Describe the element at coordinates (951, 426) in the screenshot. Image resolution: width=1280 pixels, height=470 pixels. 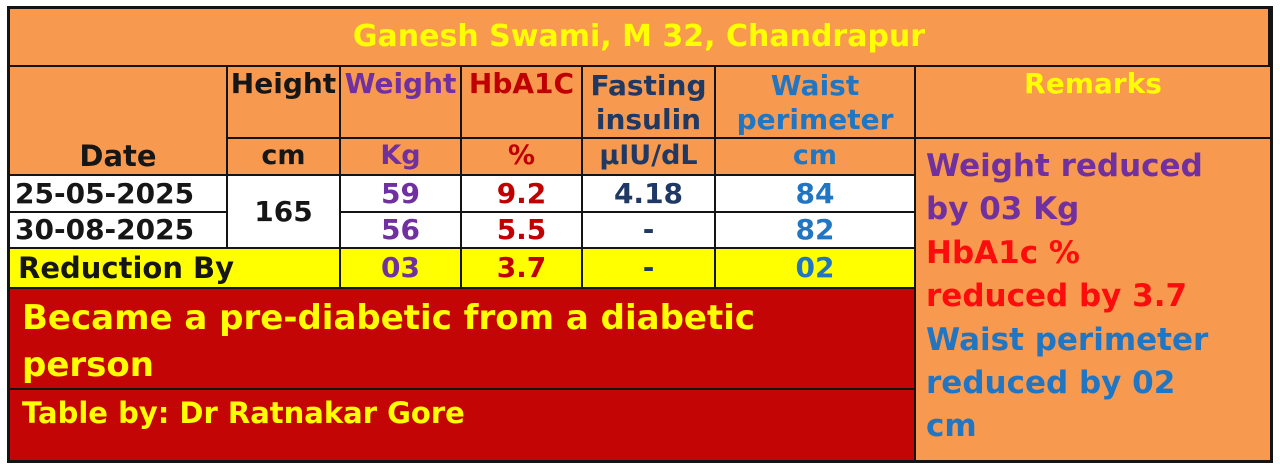
I see `remark-waist-line-3: cm` at that location.